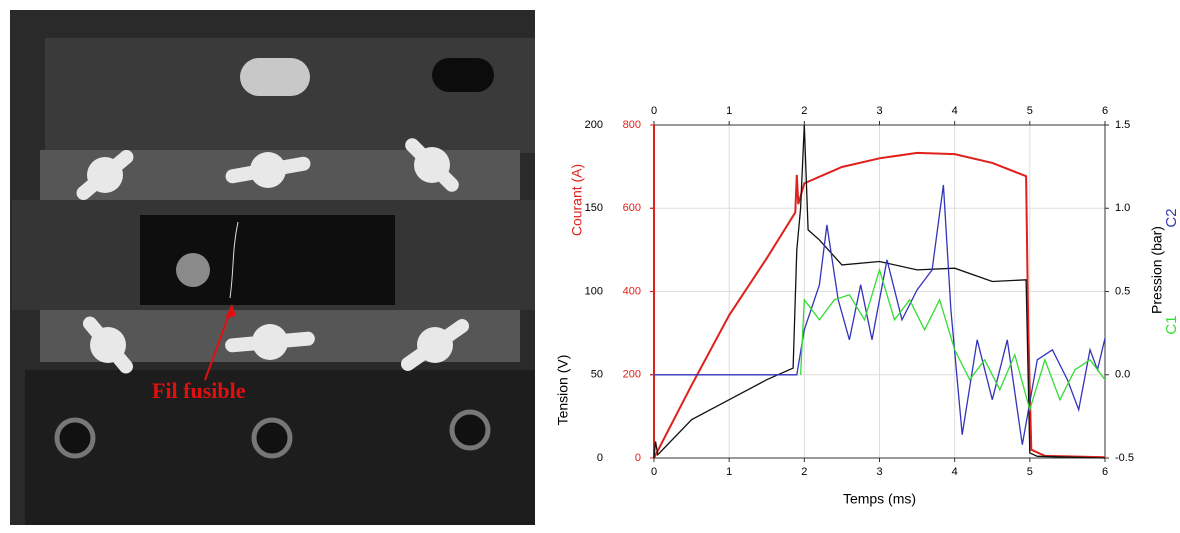  I want to click on y2-tick-label: 0.5, so click(1122, 291).